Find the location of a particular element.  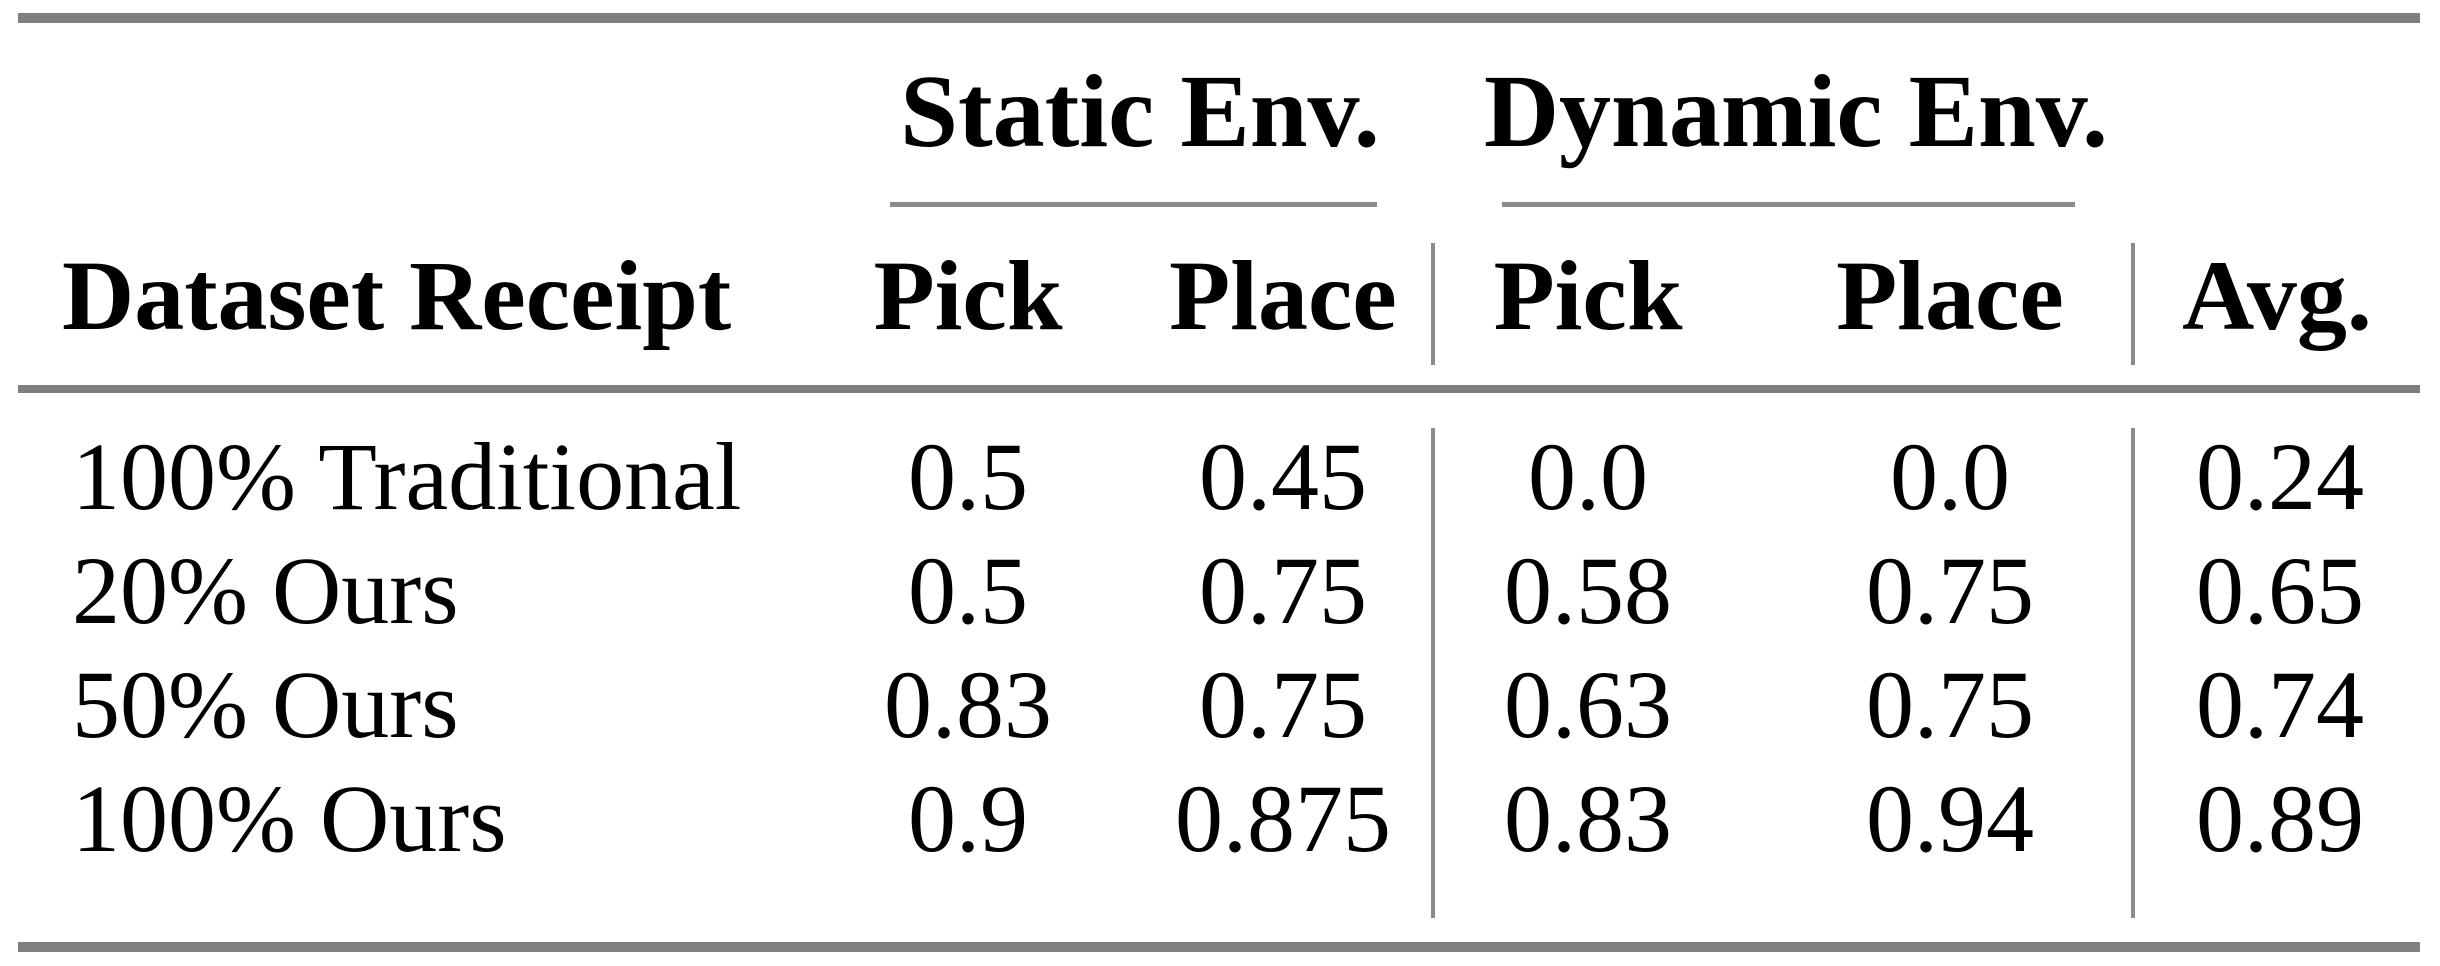

bottom-rule is located at coordinates (1219, 947).